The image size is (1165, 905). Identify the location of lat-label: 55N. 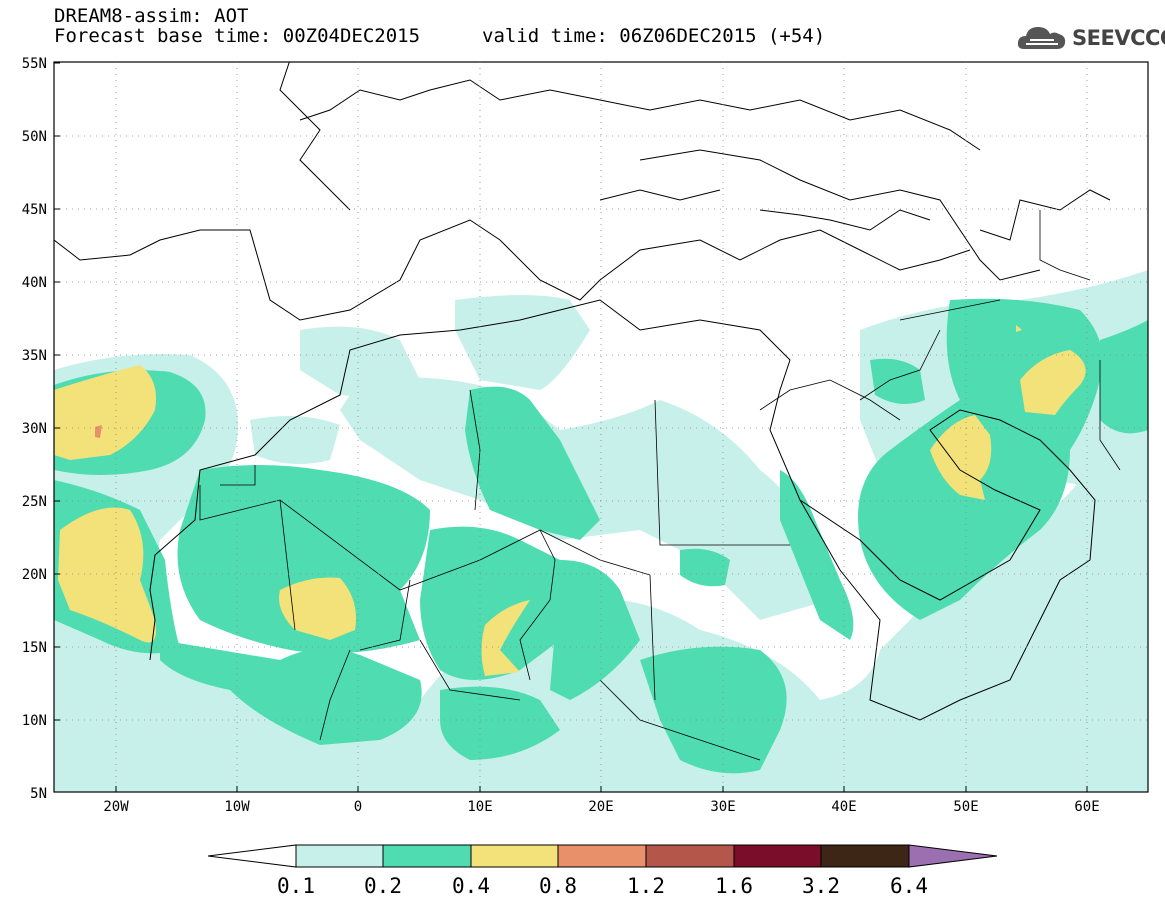
(34, 64).